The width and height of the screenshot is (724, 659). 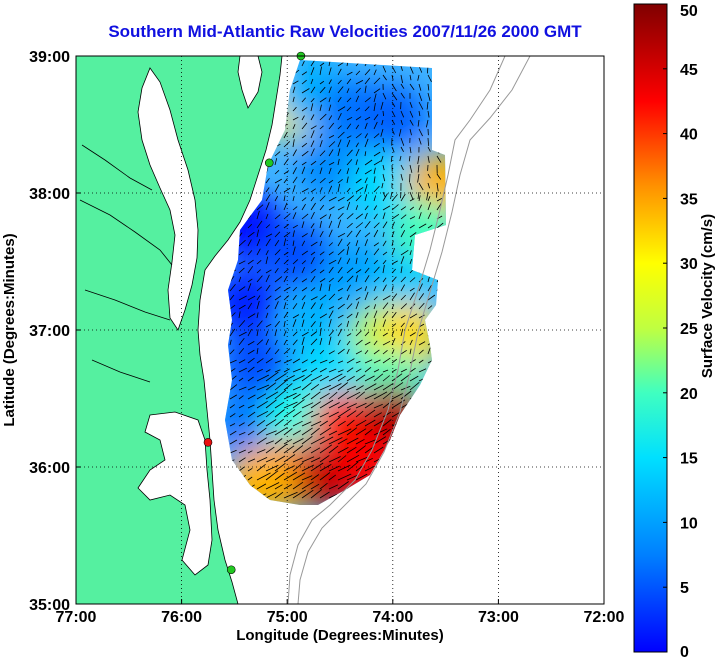 I want to click on x-tick-label: 77:00, so click(x=76, y=617).